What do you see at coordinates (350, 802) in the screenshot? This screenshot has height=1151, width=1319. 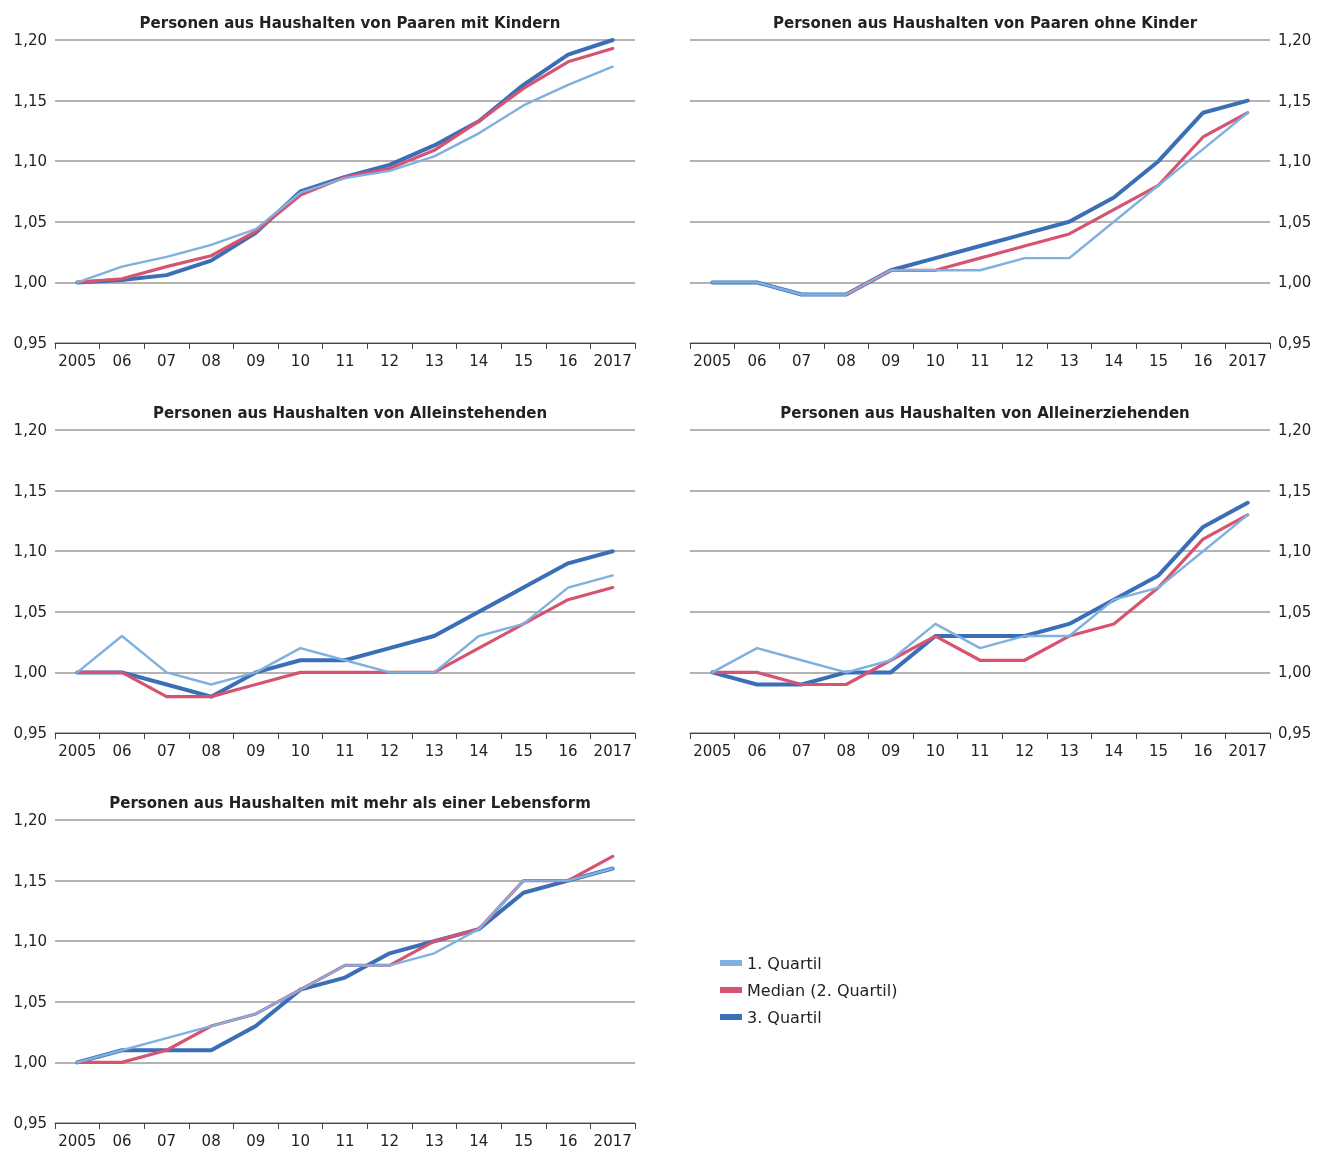 I see `chart-title: Personen aus Haushalten mit mehr als einer Lebensform` at bounding box center [350, 802].